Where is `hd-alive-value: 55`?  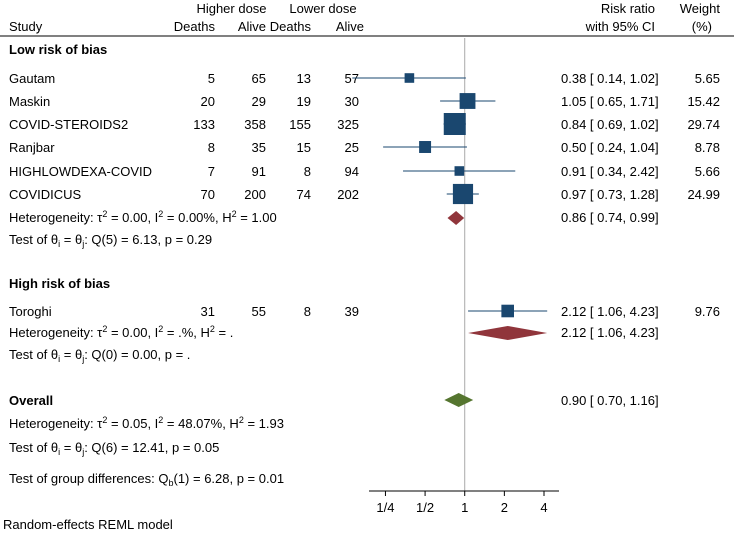 hd-alive-value: 55 is located at coordinates (259, 311).